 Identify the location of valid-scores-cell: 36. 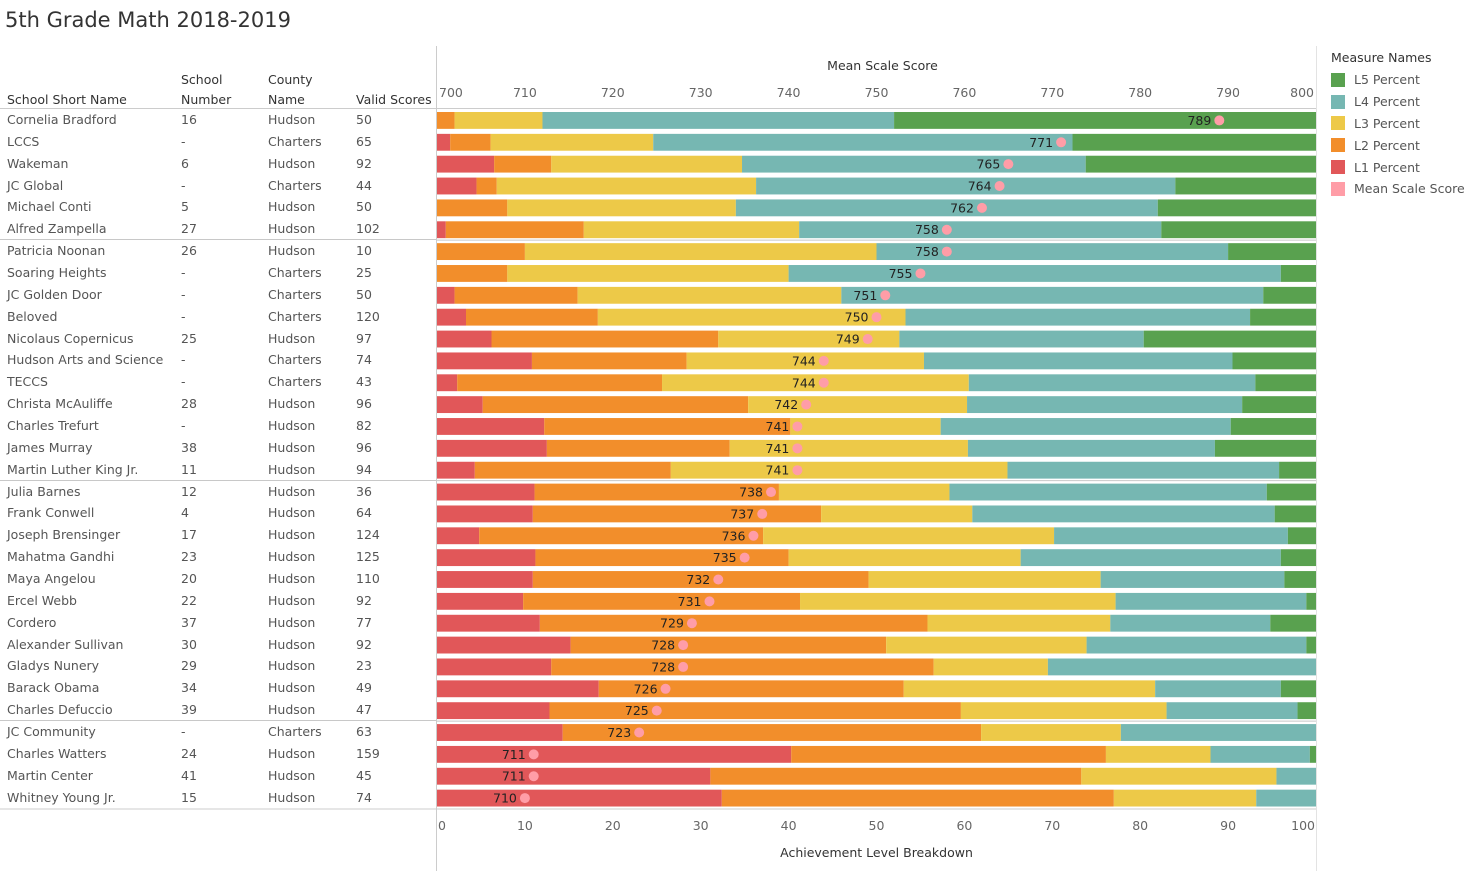
(364, 491).